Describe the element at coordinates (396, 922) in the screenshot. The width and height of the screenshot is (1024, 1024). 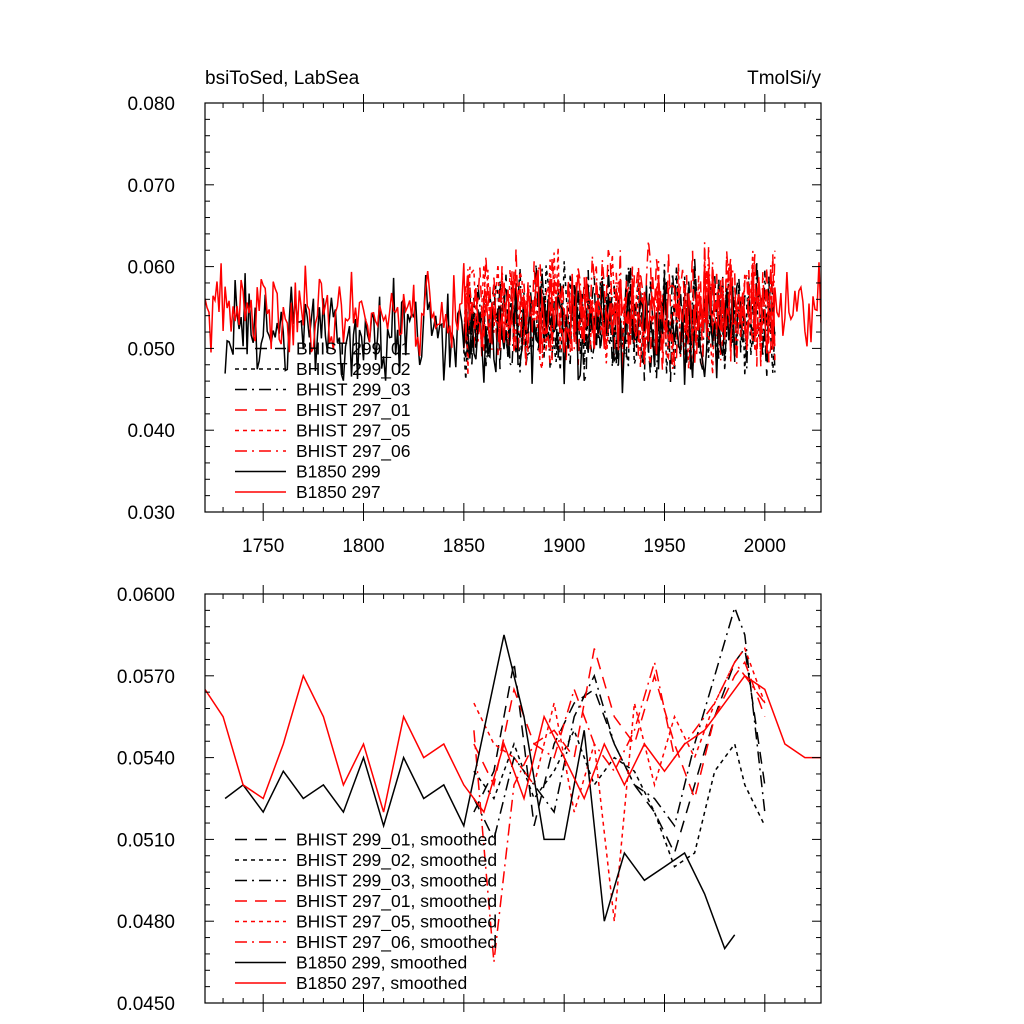
I see `legend-label: BHIST 297_05, smoothed` at that location.